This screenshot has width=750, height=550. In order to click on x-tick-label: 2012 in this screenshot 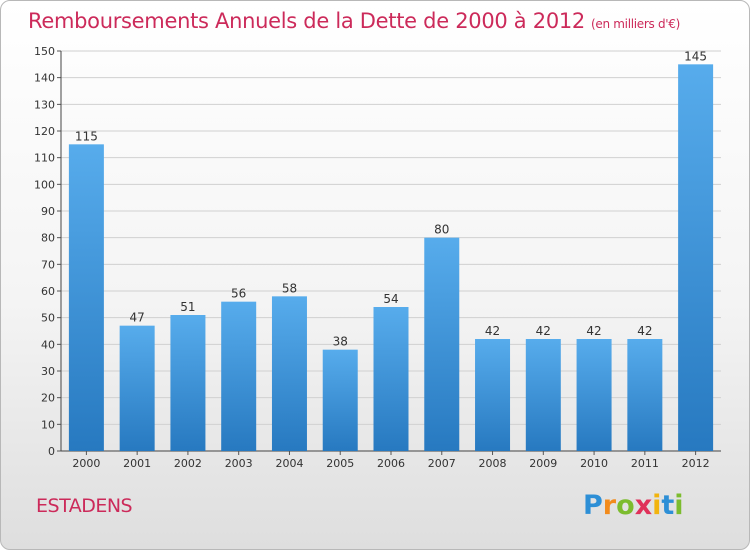, I will do `click(696, 463)`.